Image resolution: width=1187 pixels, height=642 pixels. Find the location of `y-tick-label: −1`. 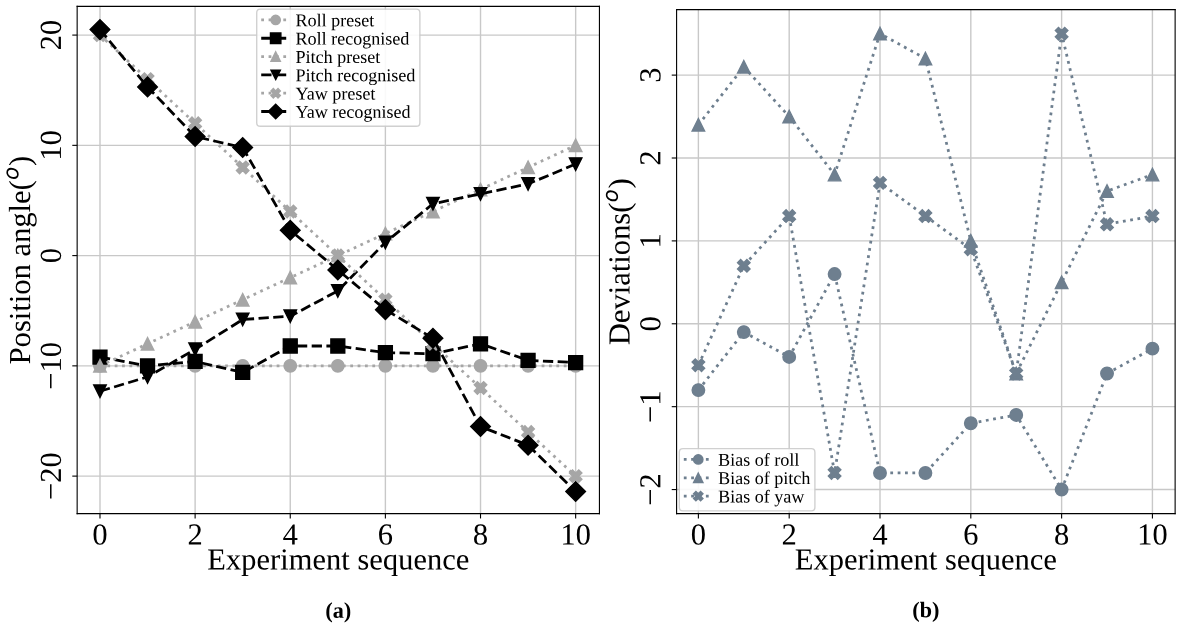

y-tick-label: −1 is located at coordinates (650, 407).